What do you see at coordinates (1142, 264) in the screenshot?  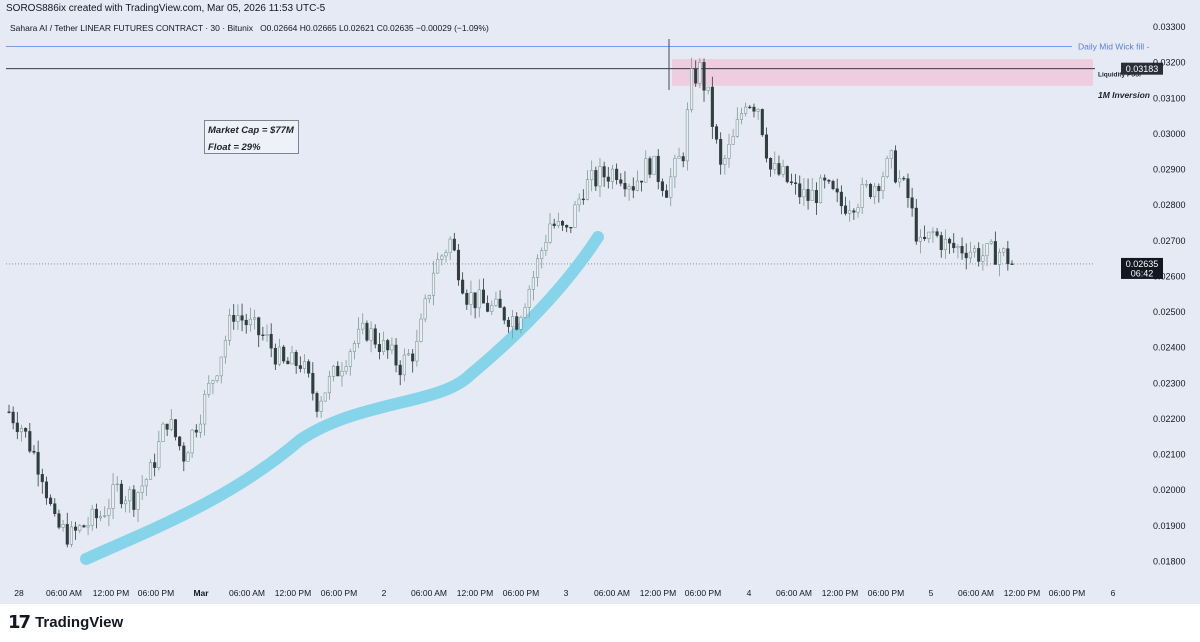 I see `current-price-text: 0.02635` at bounding box center [1142, 264].